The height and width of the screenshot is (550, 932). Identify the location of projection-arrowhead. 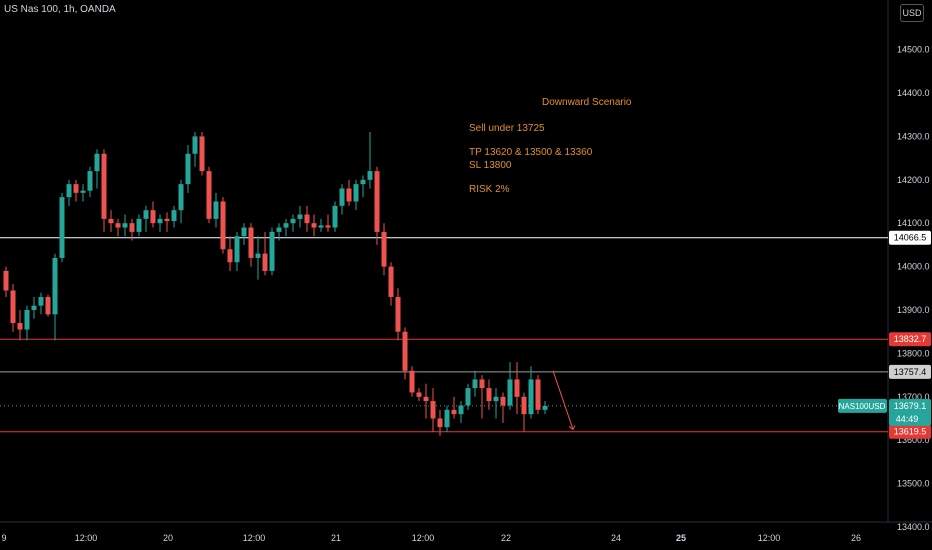
(572, 428).